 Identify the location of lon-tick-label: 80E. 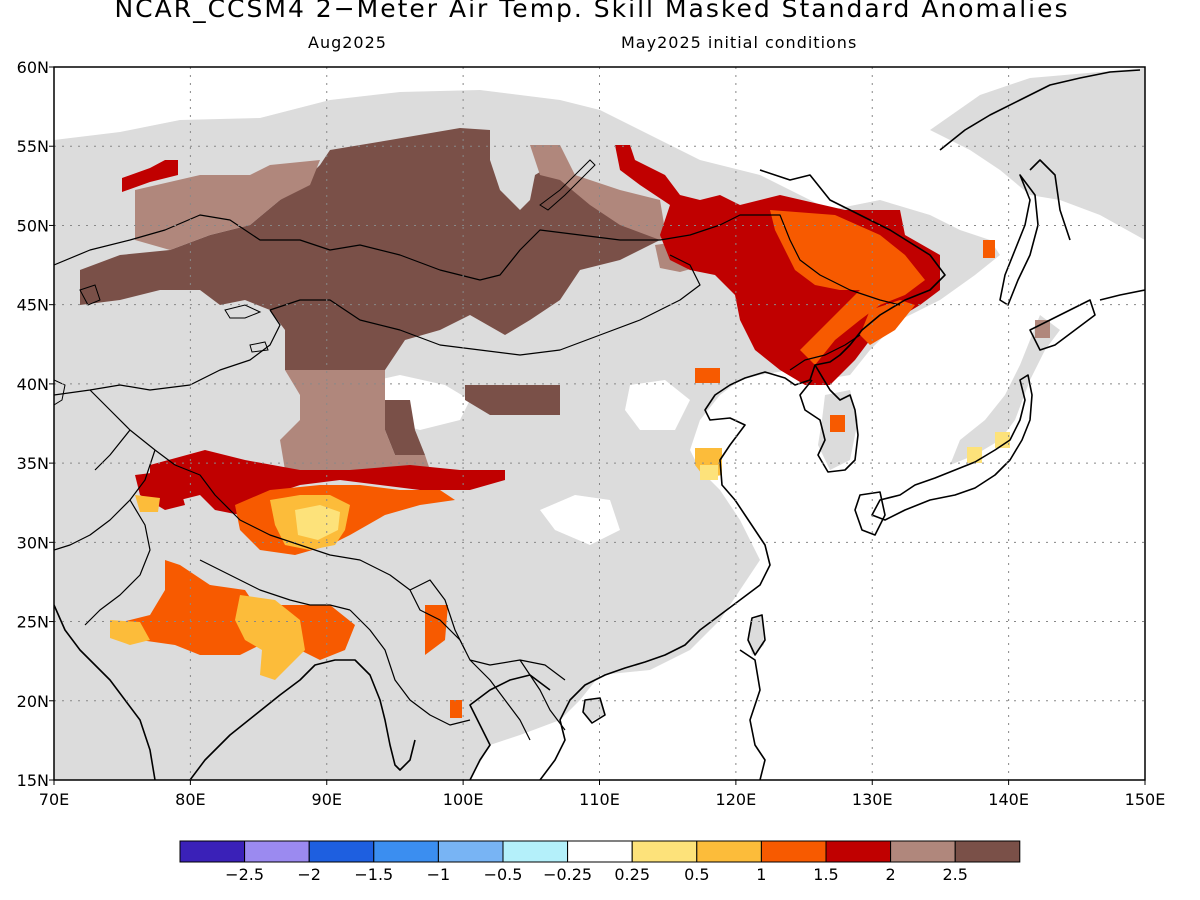
(190, 799).